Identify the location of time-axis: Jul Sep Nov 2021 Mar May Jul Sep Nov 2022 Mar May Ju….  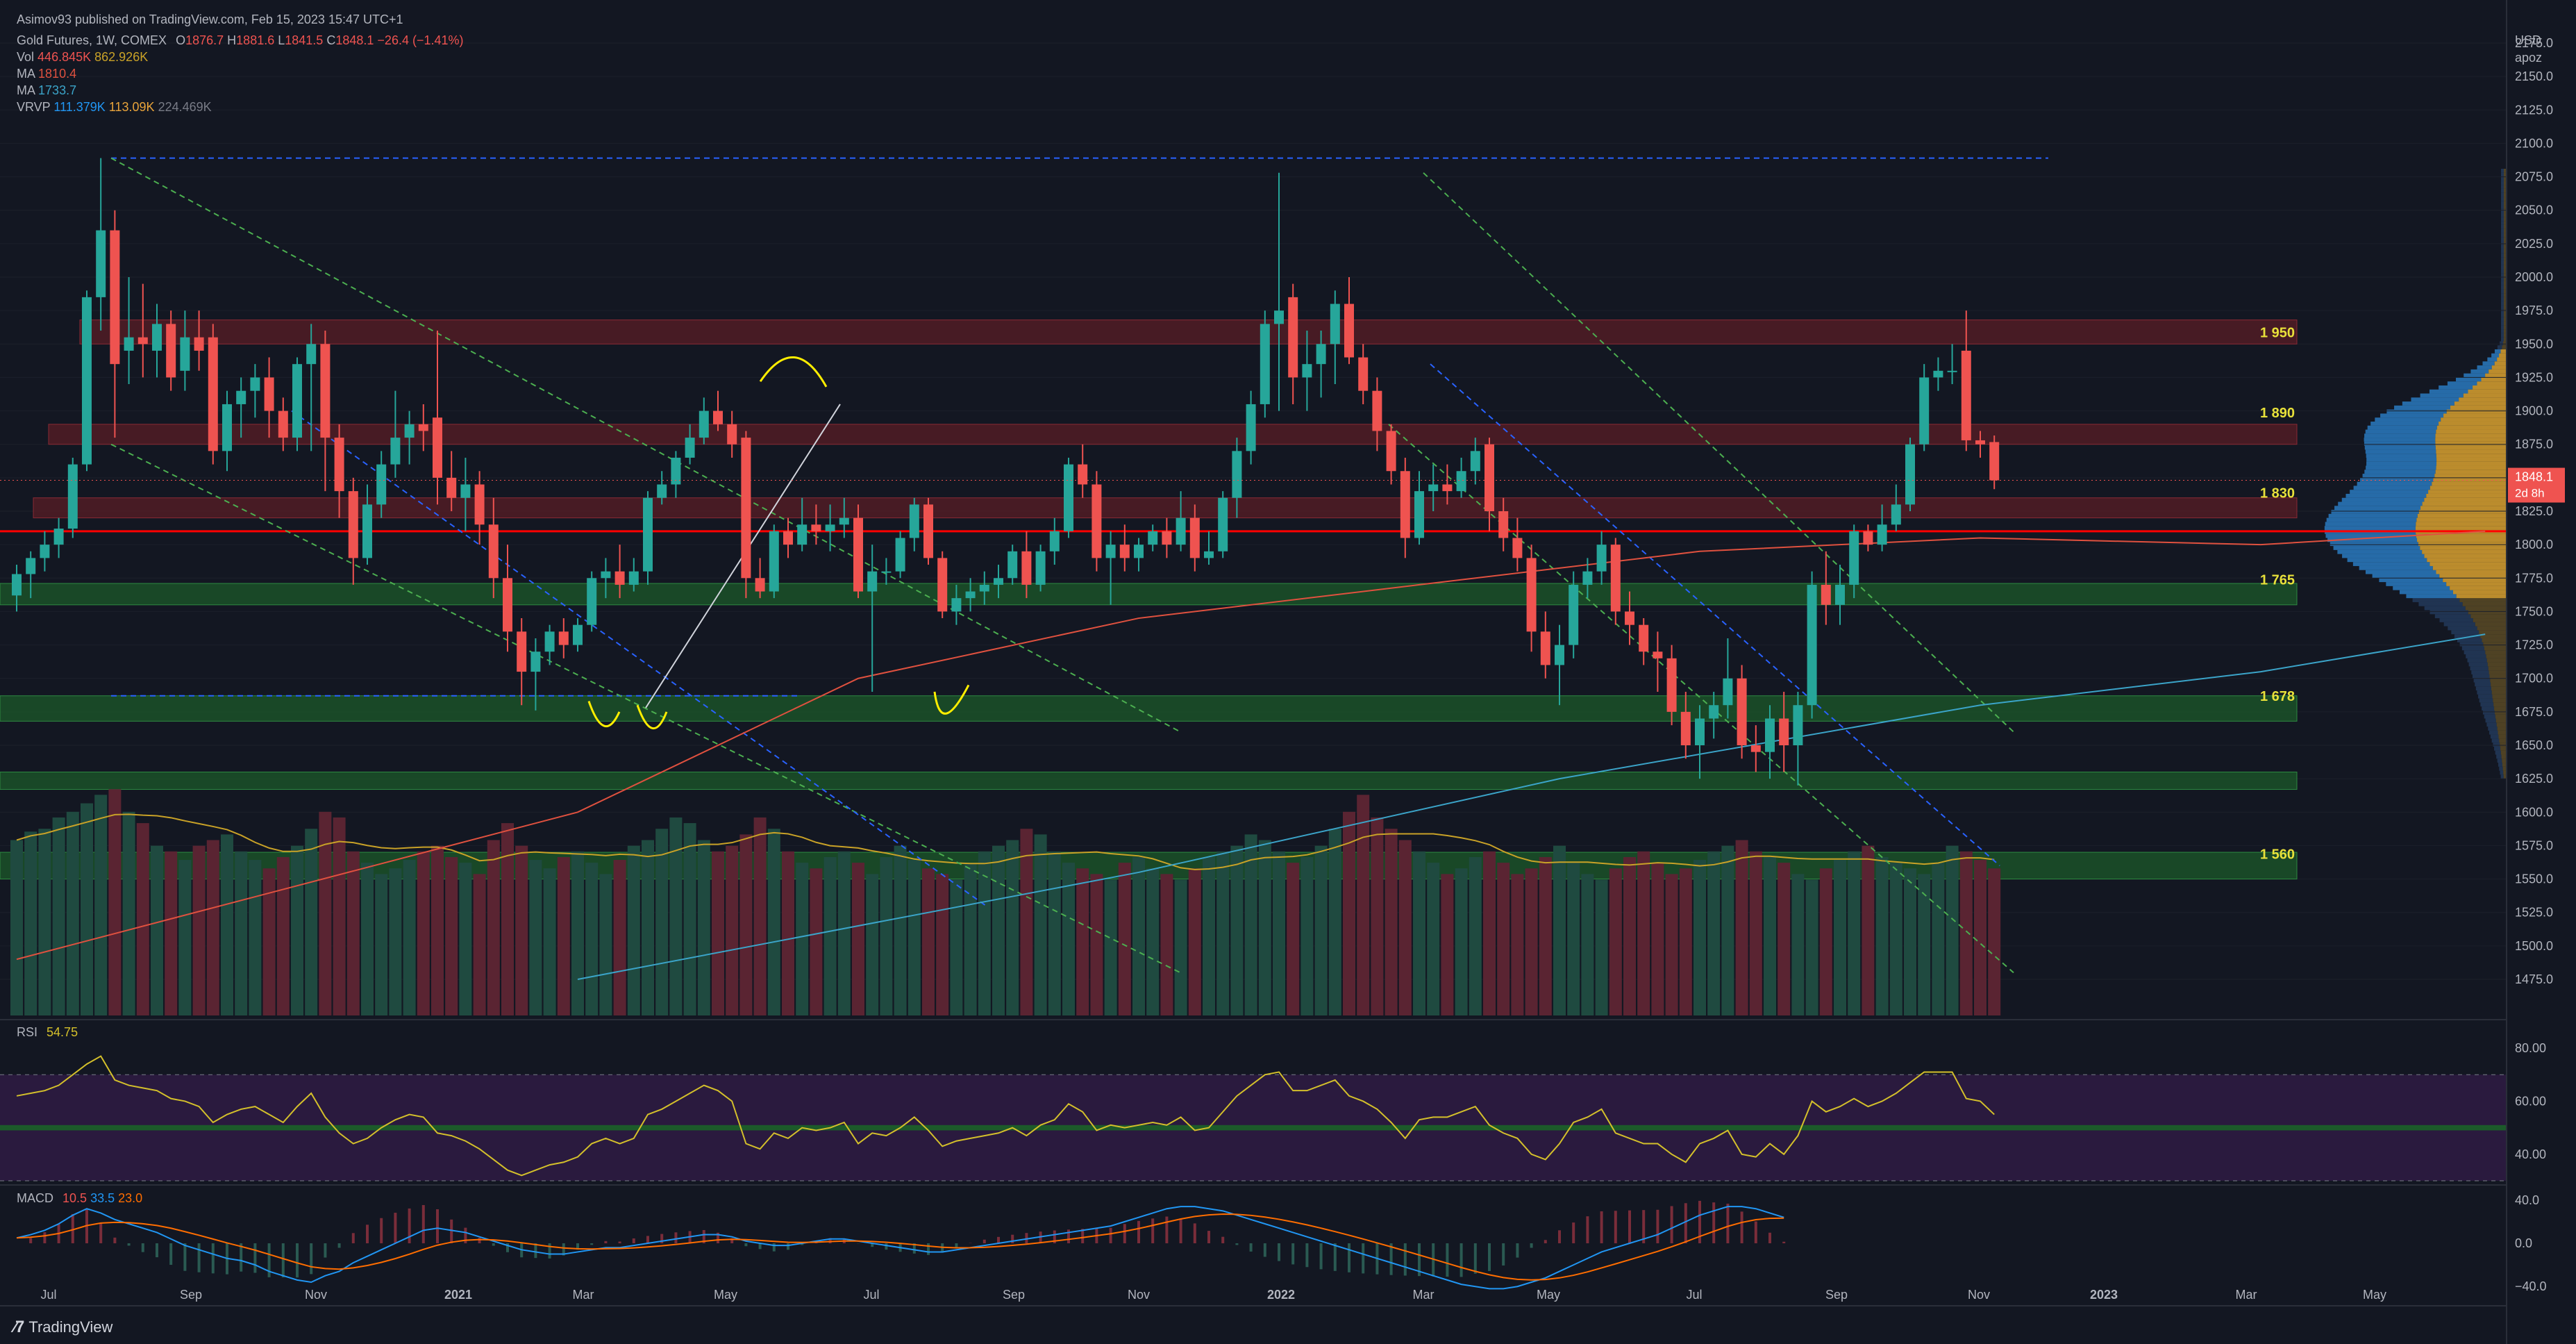
(1253, 1297).